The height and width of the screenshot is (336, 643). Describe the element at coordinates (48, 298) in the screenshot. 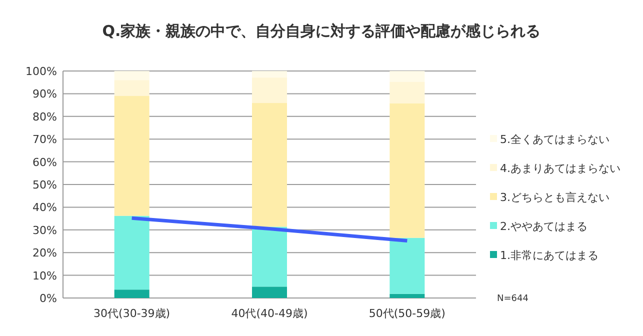

I see `y-tick-label: 0%` at that location.